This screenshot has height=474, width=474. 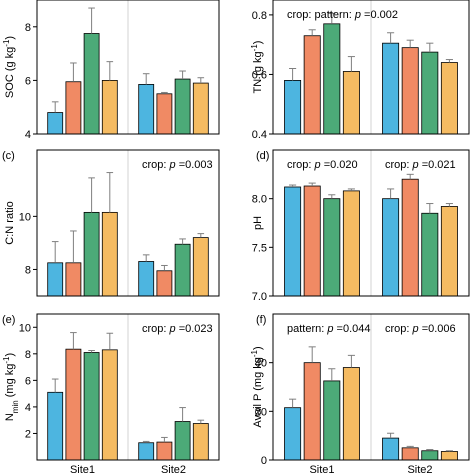 What do you see at coordinates (10, 222) in the screenshot?
I see `y-axis-label: C:N ratio` at bounding box center [10, 222].